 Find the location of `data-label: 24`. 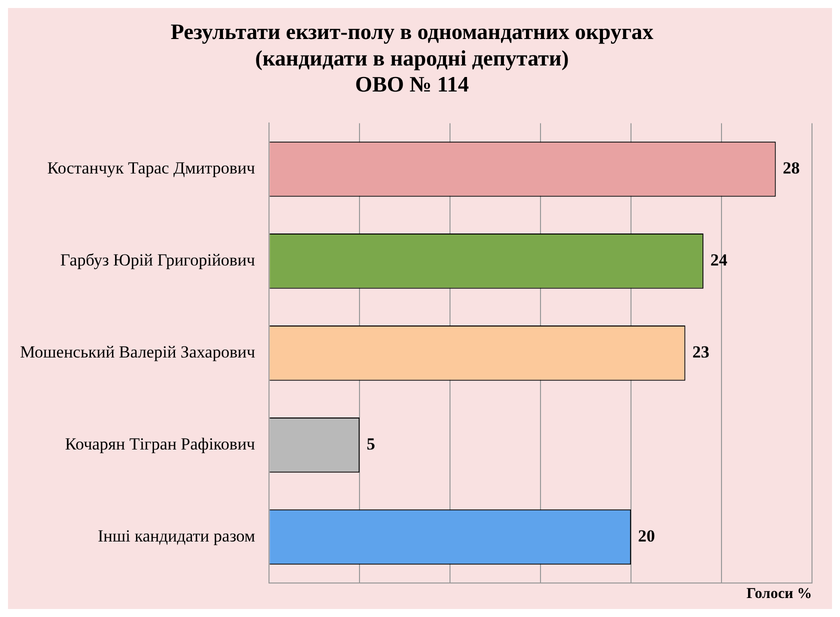

data-label: 24 is located at coordinates (719, 260).